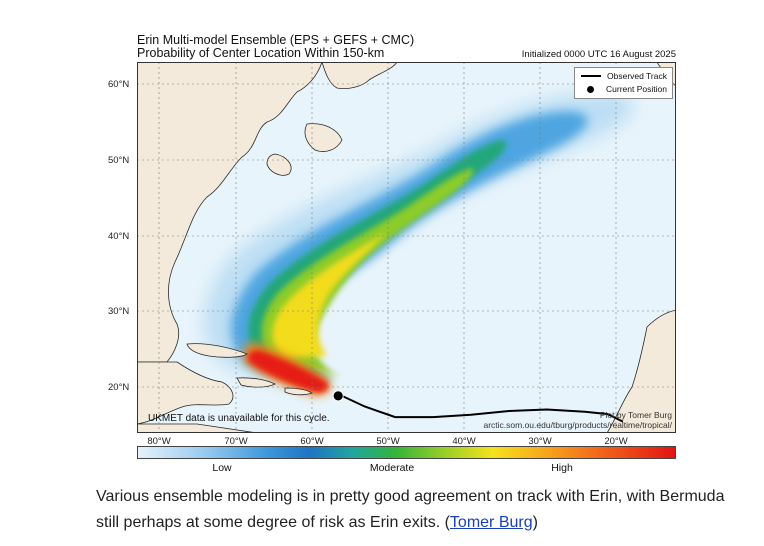 The image size is (764, 546). Describe the element at coordinates (338, 396) in the screenshot. I see `current-position-marker` at that location.